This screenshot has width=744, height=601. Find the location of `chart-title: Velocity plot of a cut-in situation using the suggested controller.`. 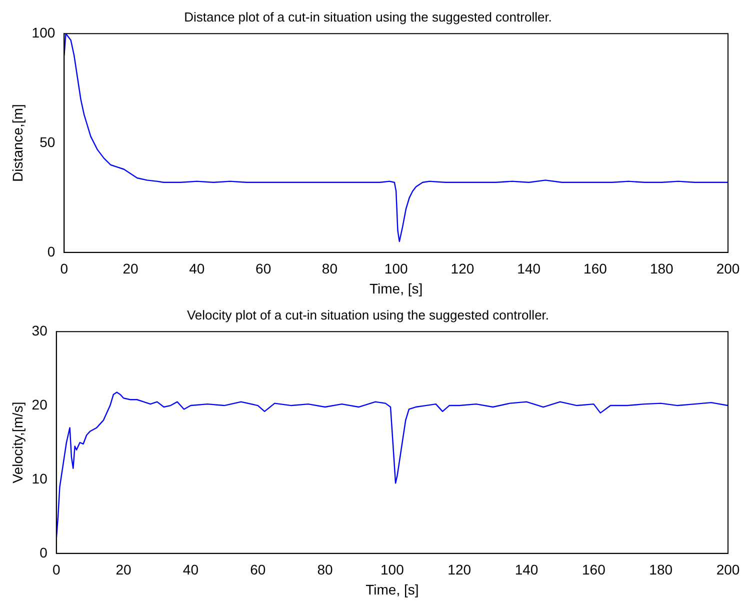

chart-title: Velocity plot of a cut-in situation using the suggested controller. is located at coordinates (368, 314).